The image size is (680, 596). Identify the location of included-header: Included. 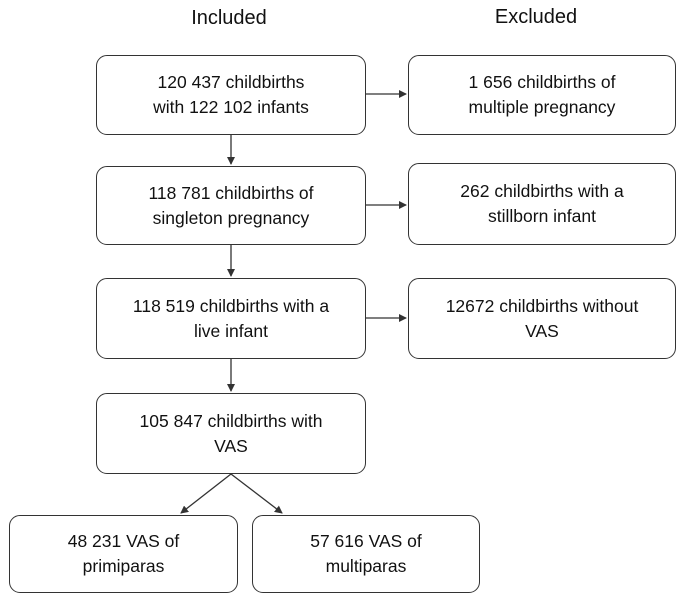
(229, 18).